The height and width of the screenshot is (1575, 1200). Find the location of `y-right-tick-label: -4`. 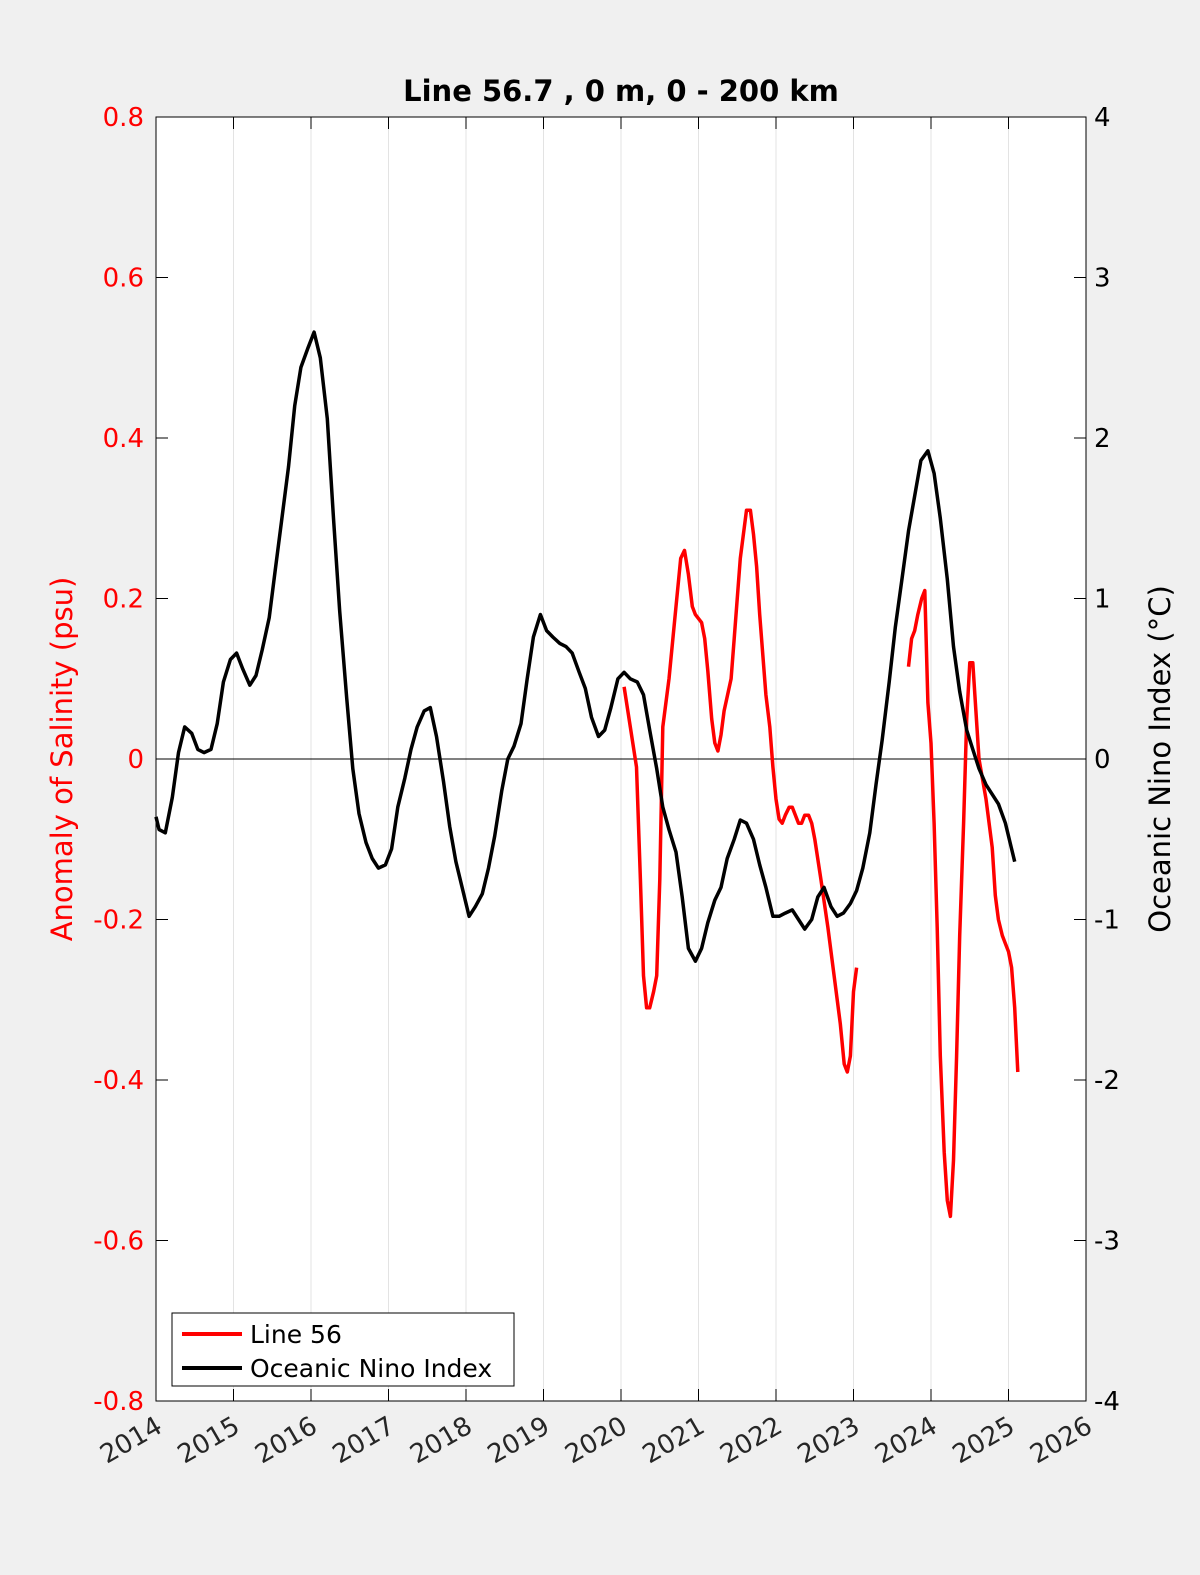

y-right-tick-label: -4 is located at coordinates (1107, 1402).